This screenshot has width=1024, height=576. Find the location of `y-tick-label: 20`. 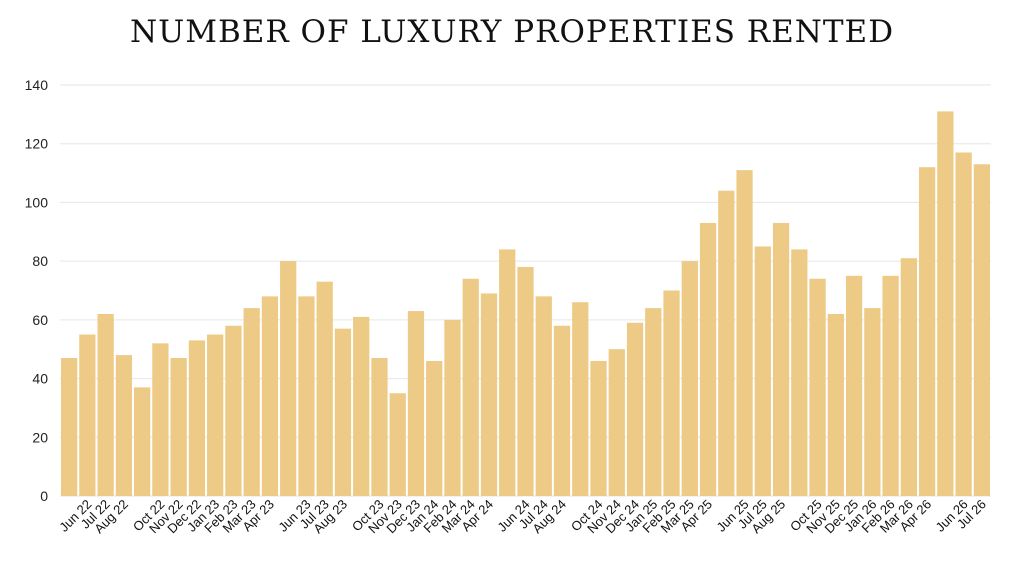

y-tick-label: 20 is located at coordinates (40, 437).